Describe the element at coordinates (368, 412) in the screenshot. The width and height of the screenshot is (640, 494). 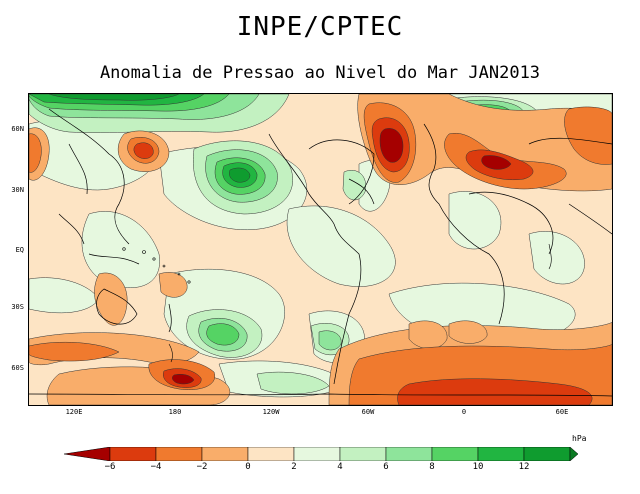
I see `lon-label-60w: 60W` at that location.